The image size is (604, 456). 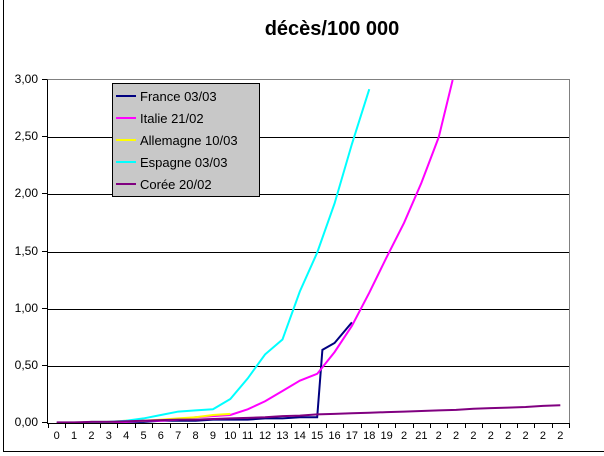 What do you see at coordinates (265, 436) in the screenshot?
I see `x-tick-label: 12` at bounding box center [265, 436].